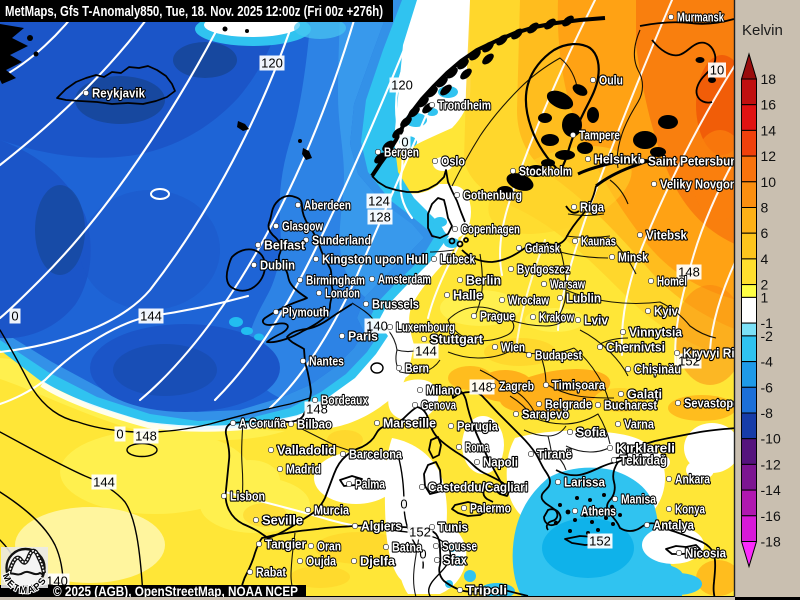  Describe the element at coordinates (490, 508) in the screenshot. I see `svg-text: Palermo` at that location.